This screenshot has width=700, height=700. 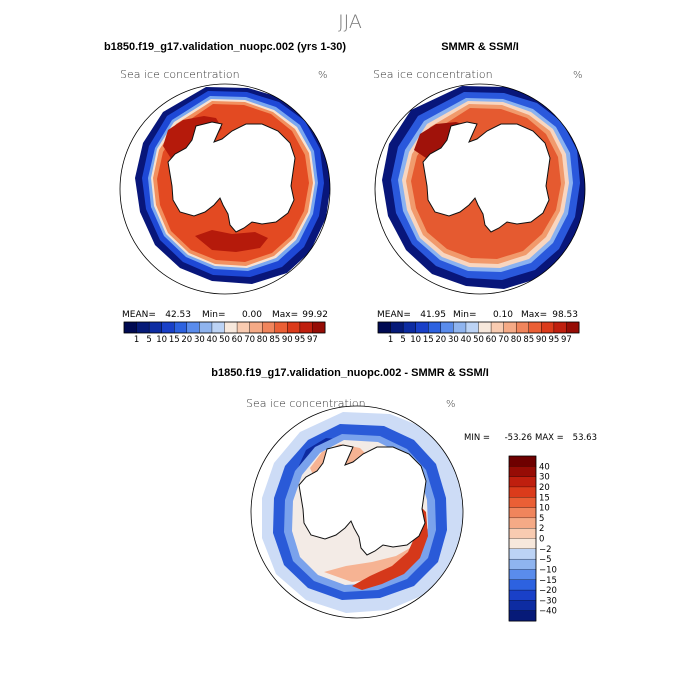 What do you see at coordinates (433, 74) in the screenshot?
I see `obs-variable-label: Sea ice concentration` at bounding box center [433, 74].